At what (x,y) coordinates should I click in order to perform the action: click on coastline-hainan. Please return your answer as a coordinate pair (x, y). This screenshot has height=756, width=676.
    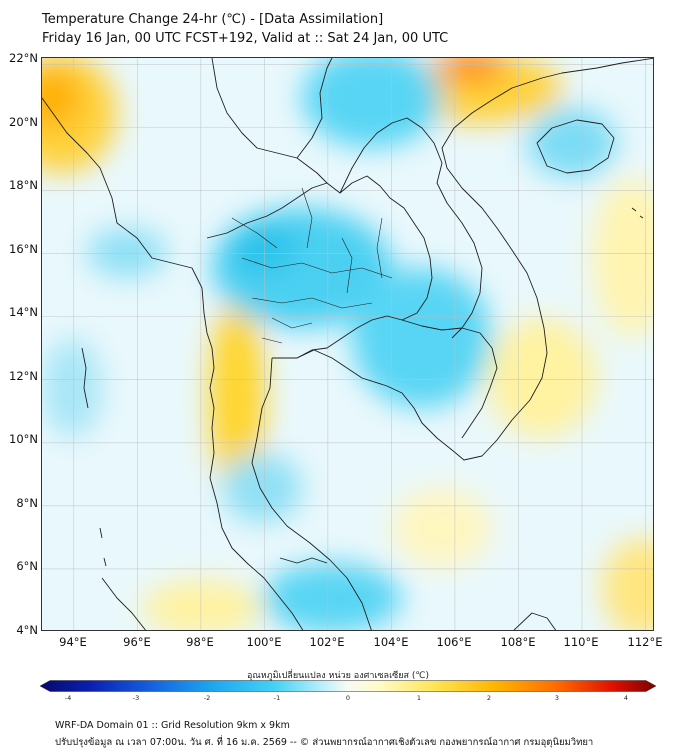
    Looking at the image, I should click on (575, 146).